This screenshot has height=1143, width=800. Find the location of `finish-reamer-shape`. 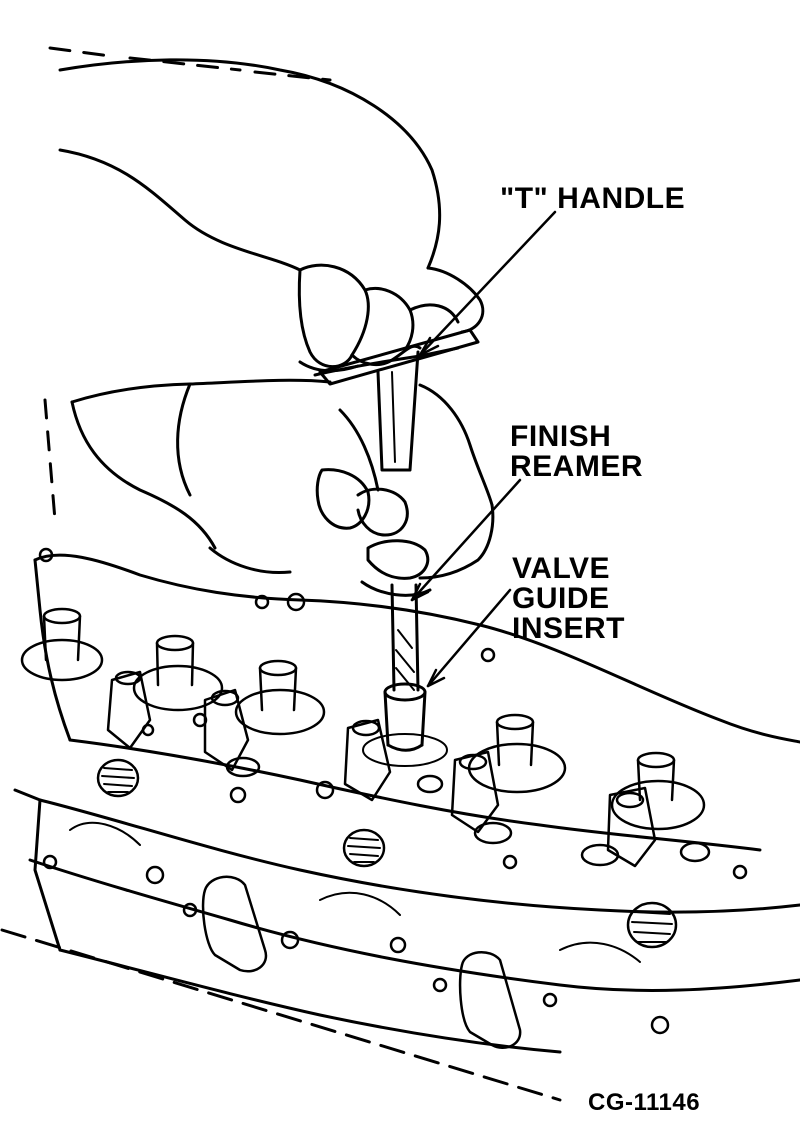

finish-reamer-shape is located at coordinates (405, 637).